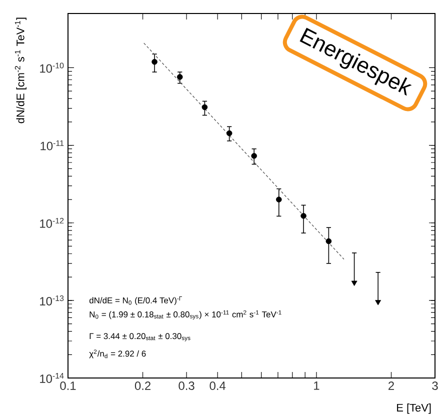  What do you see at coordinates (68, 386) in the screenshot?
I see `x-tick-label: 0.1` at bounding box center [68, 386].